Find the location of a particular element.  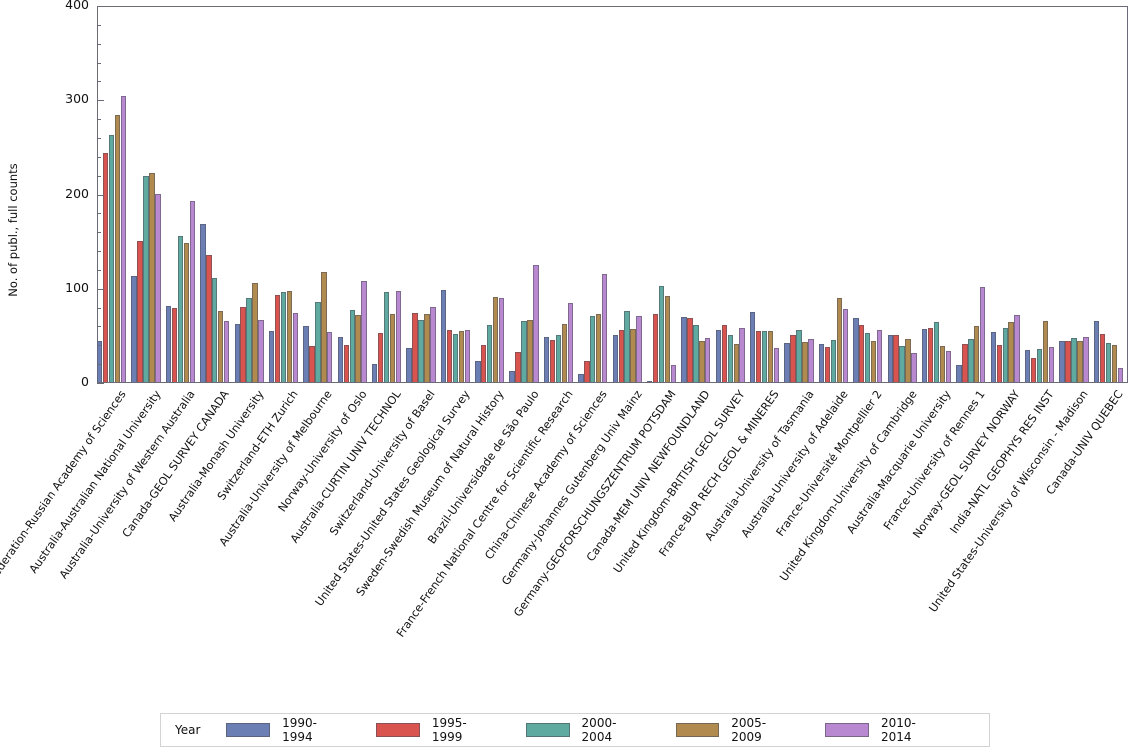

legend-swatch is located at coordinates (847, 730).